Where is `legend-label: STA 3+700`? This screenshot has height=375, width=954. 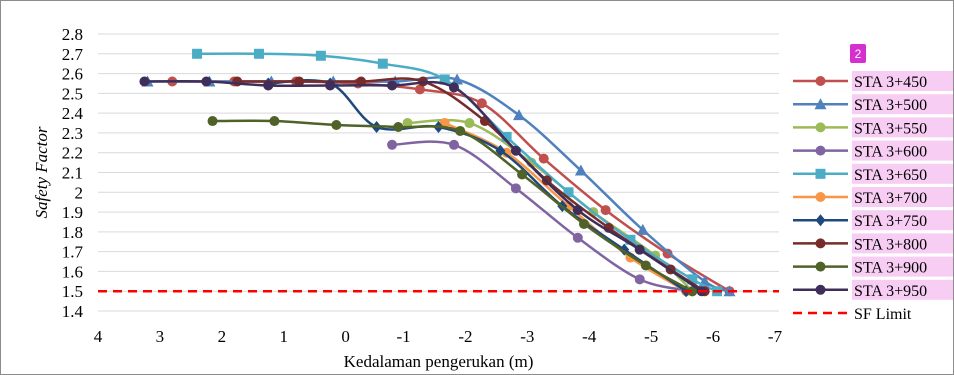 legend-label: STA 3+700 is located at coordinates (890, 198).